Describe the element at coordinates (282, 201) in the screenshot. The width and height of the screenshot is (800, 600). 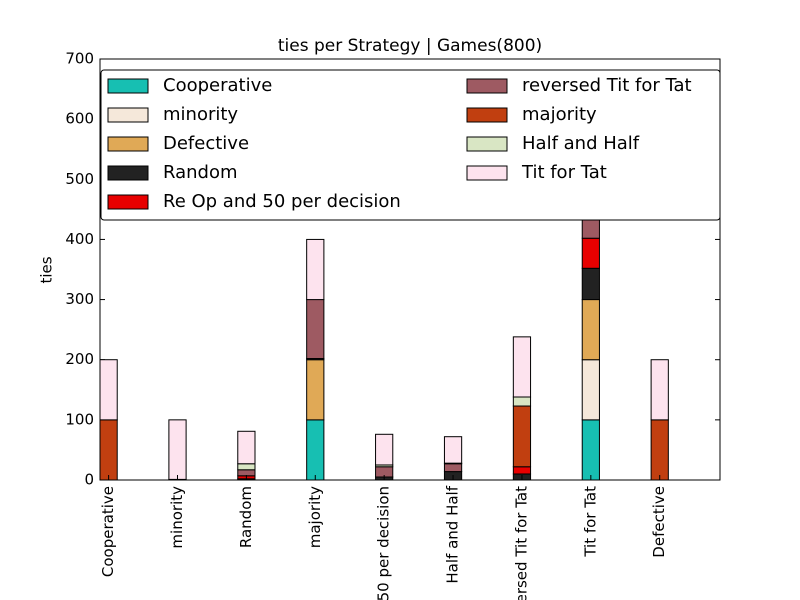
I see `legend-label: Re Op and 50 per decision` at that location.